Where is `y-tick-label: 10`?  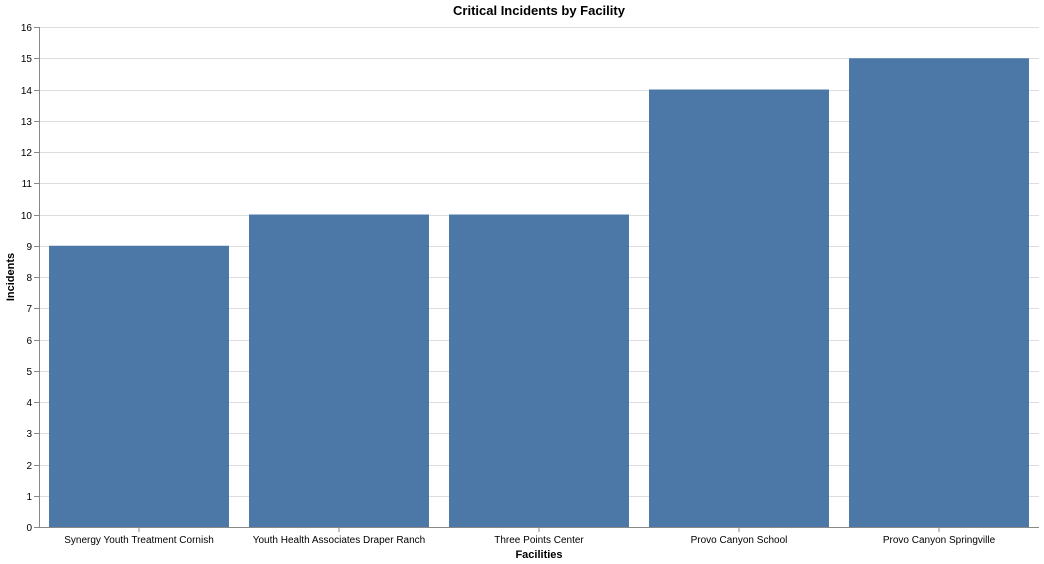
y-tick-label: 10 is located at coordinates (27, 216).